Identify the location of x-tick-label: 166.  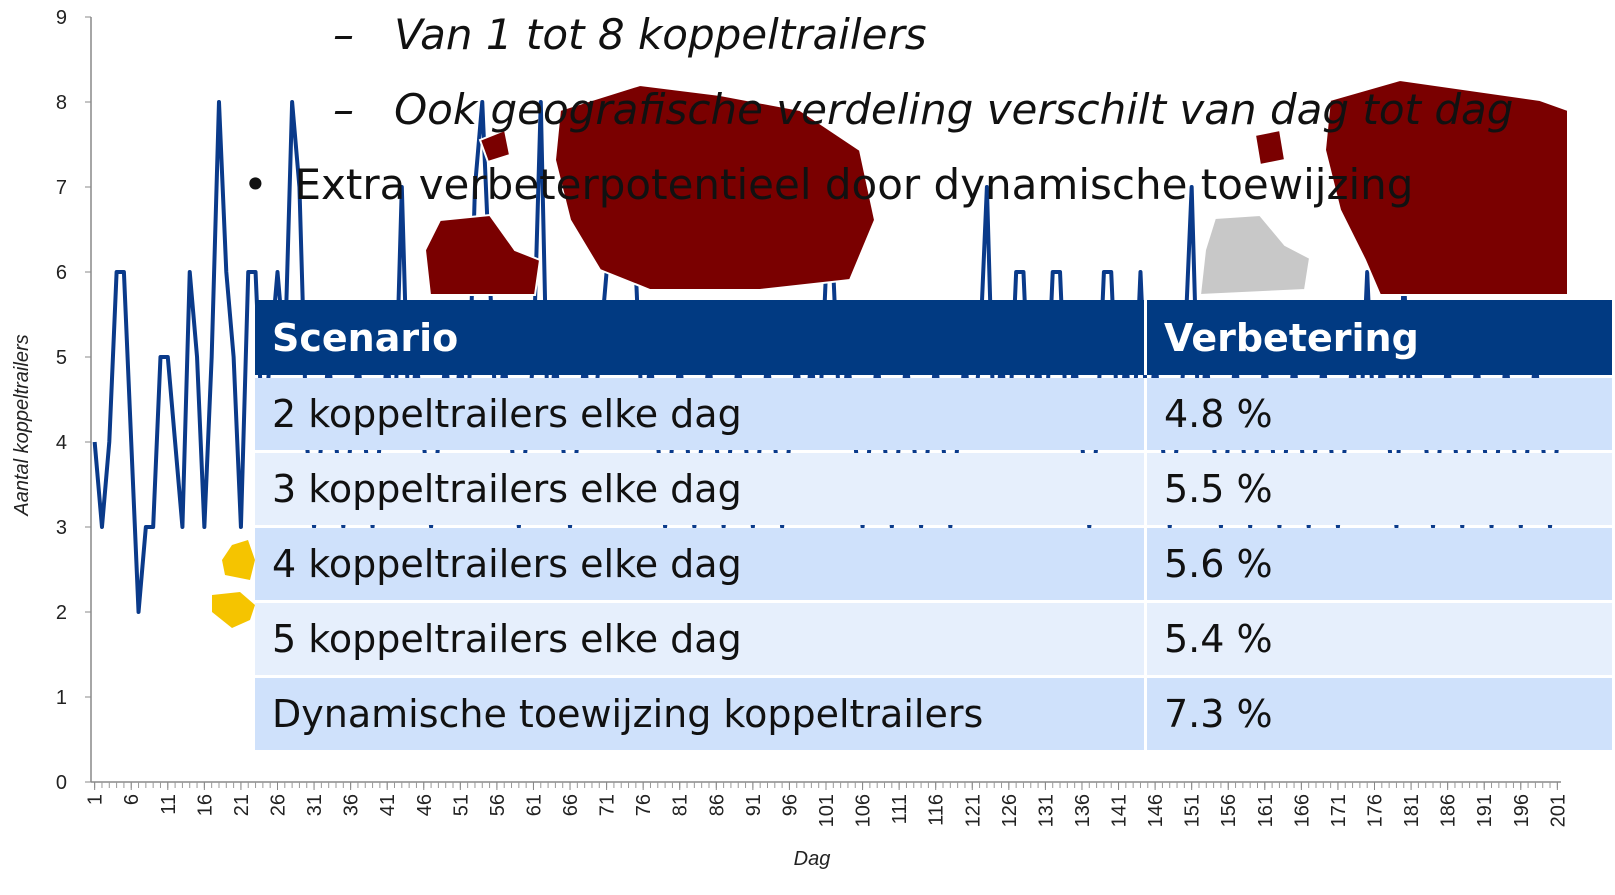
(1302, 810).